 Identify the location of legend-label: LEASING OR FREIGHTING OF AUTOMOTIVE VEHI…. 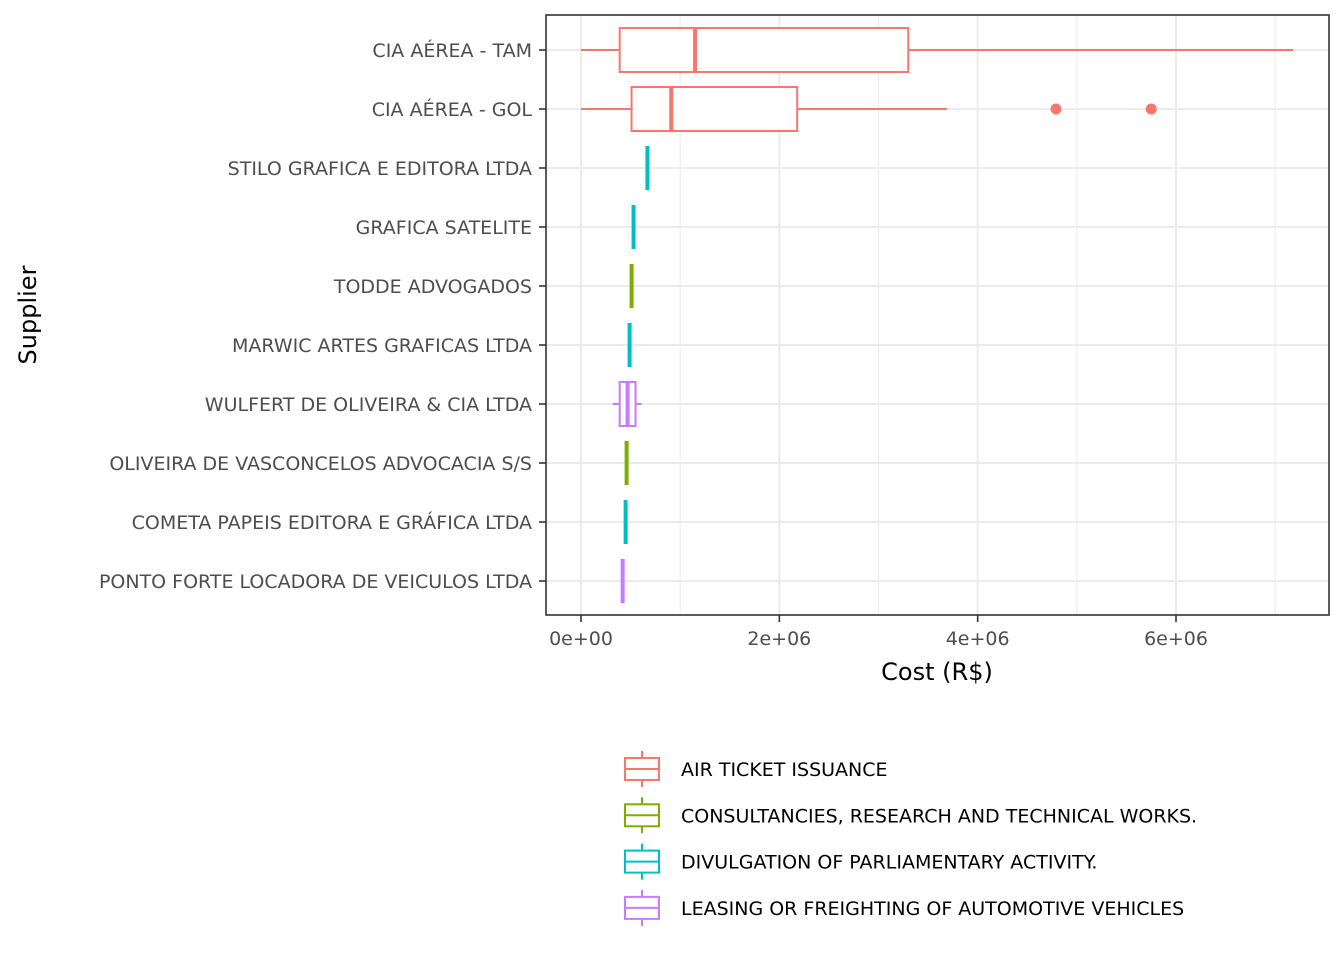
(932, 909).